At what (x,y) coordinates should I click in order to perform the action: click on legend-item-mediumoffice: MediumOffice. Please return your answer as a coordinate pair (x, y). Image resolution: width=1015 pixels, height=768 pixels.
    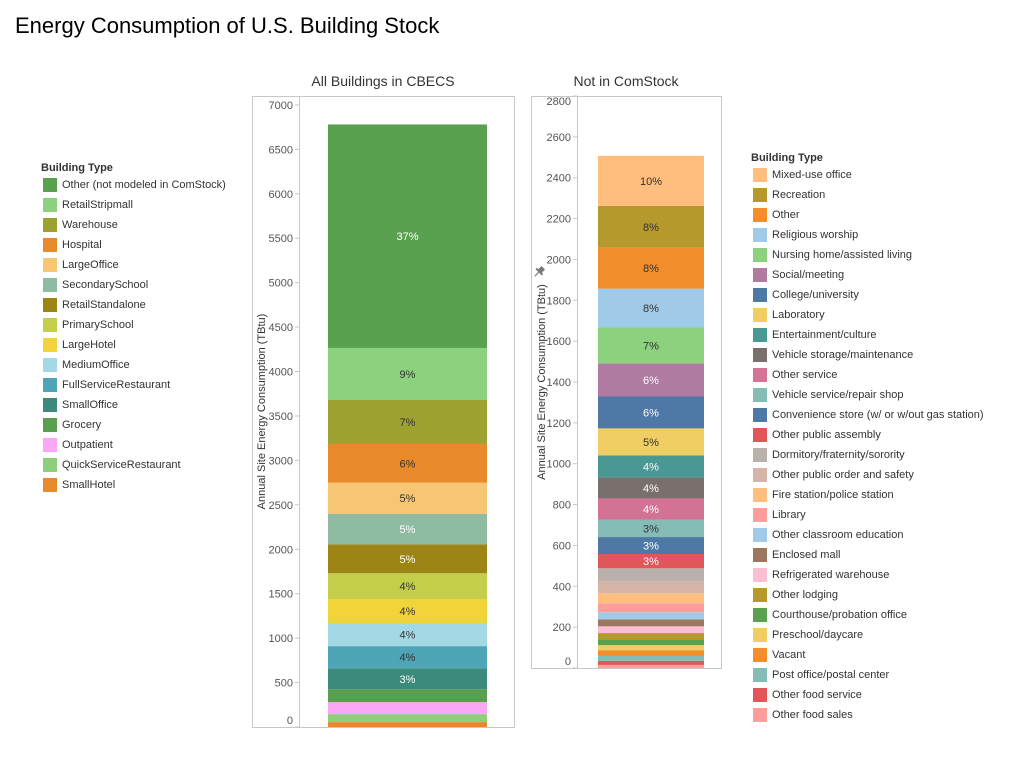
    Looking at the image, I should click on (133, 365).